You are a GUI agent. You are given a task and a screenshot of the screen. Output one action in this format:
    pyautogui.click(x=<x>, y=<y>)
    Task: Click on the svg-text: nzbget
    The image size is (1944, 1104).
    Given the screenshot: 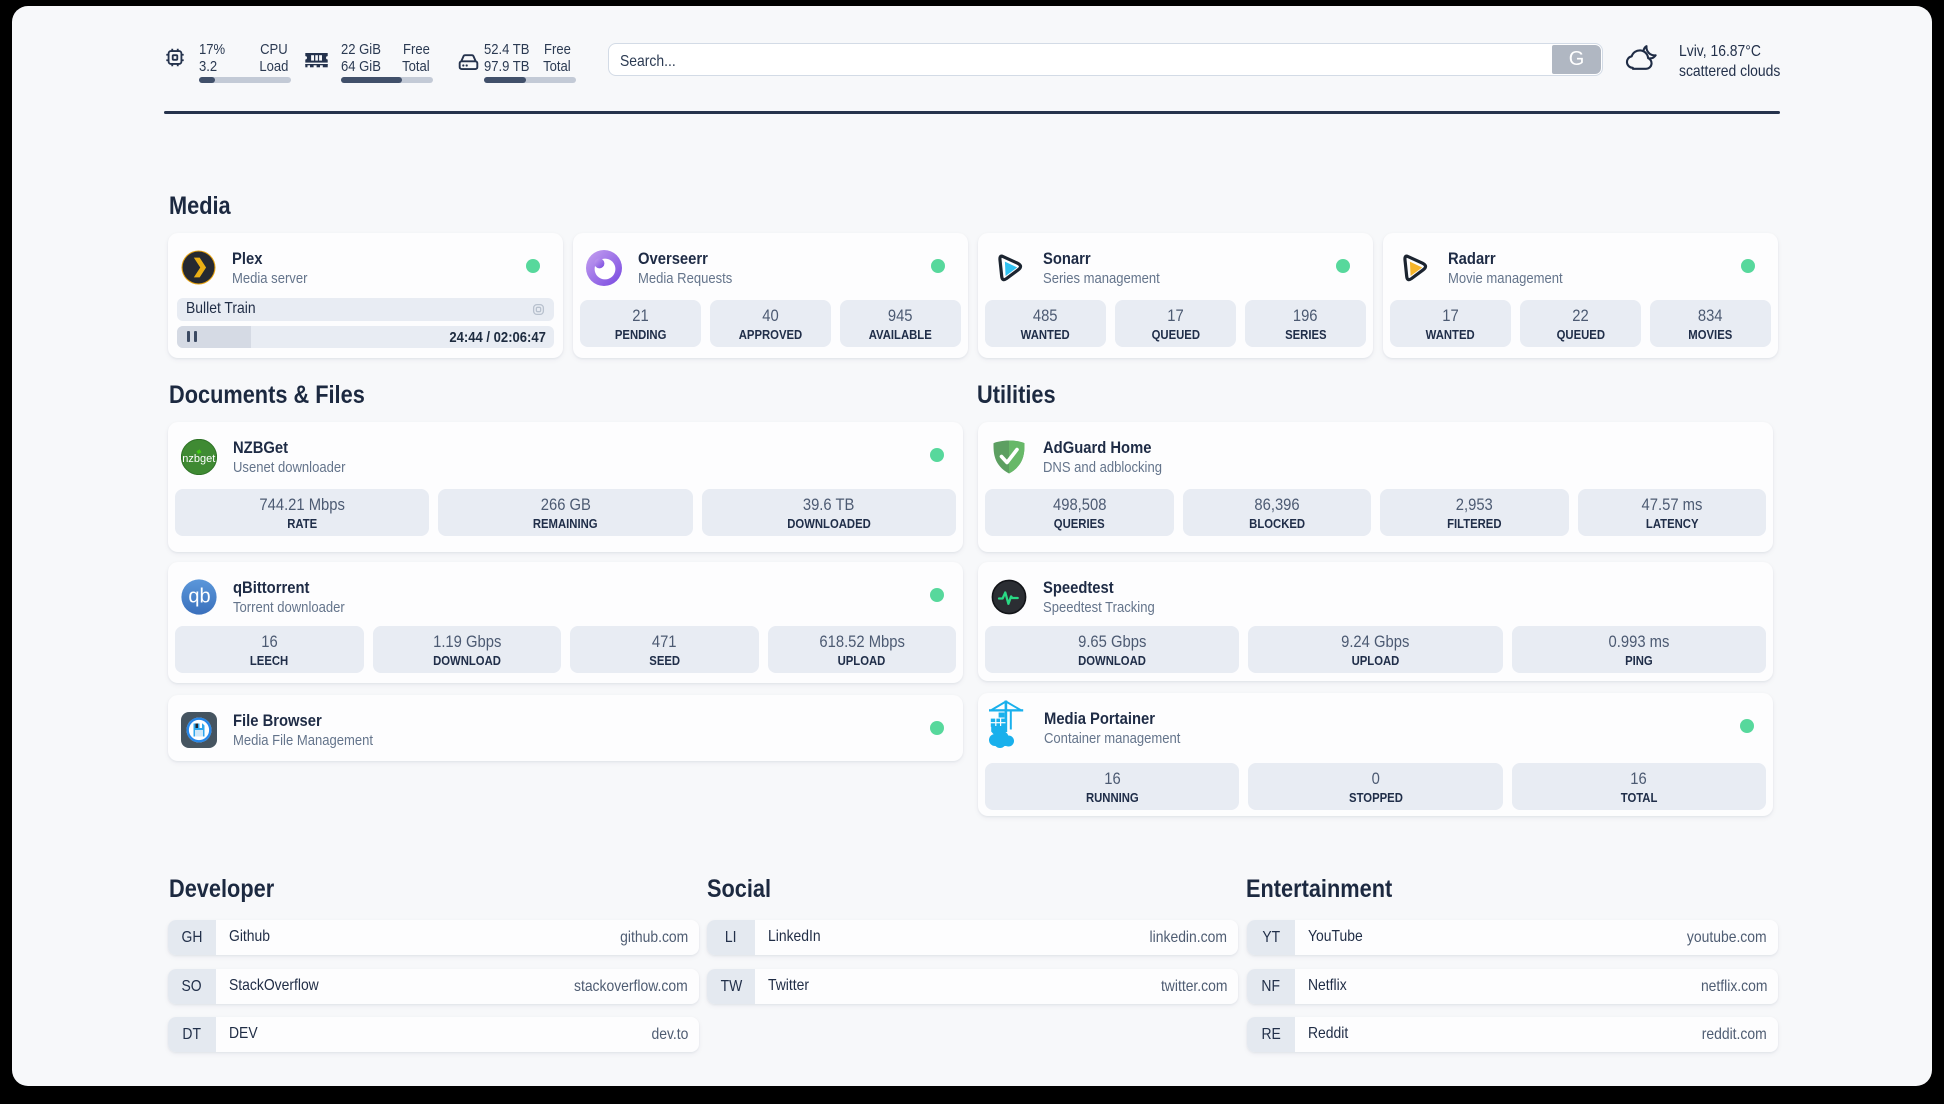 What is the action you would take?
    pyautogui.click(x=198, y=459)
    